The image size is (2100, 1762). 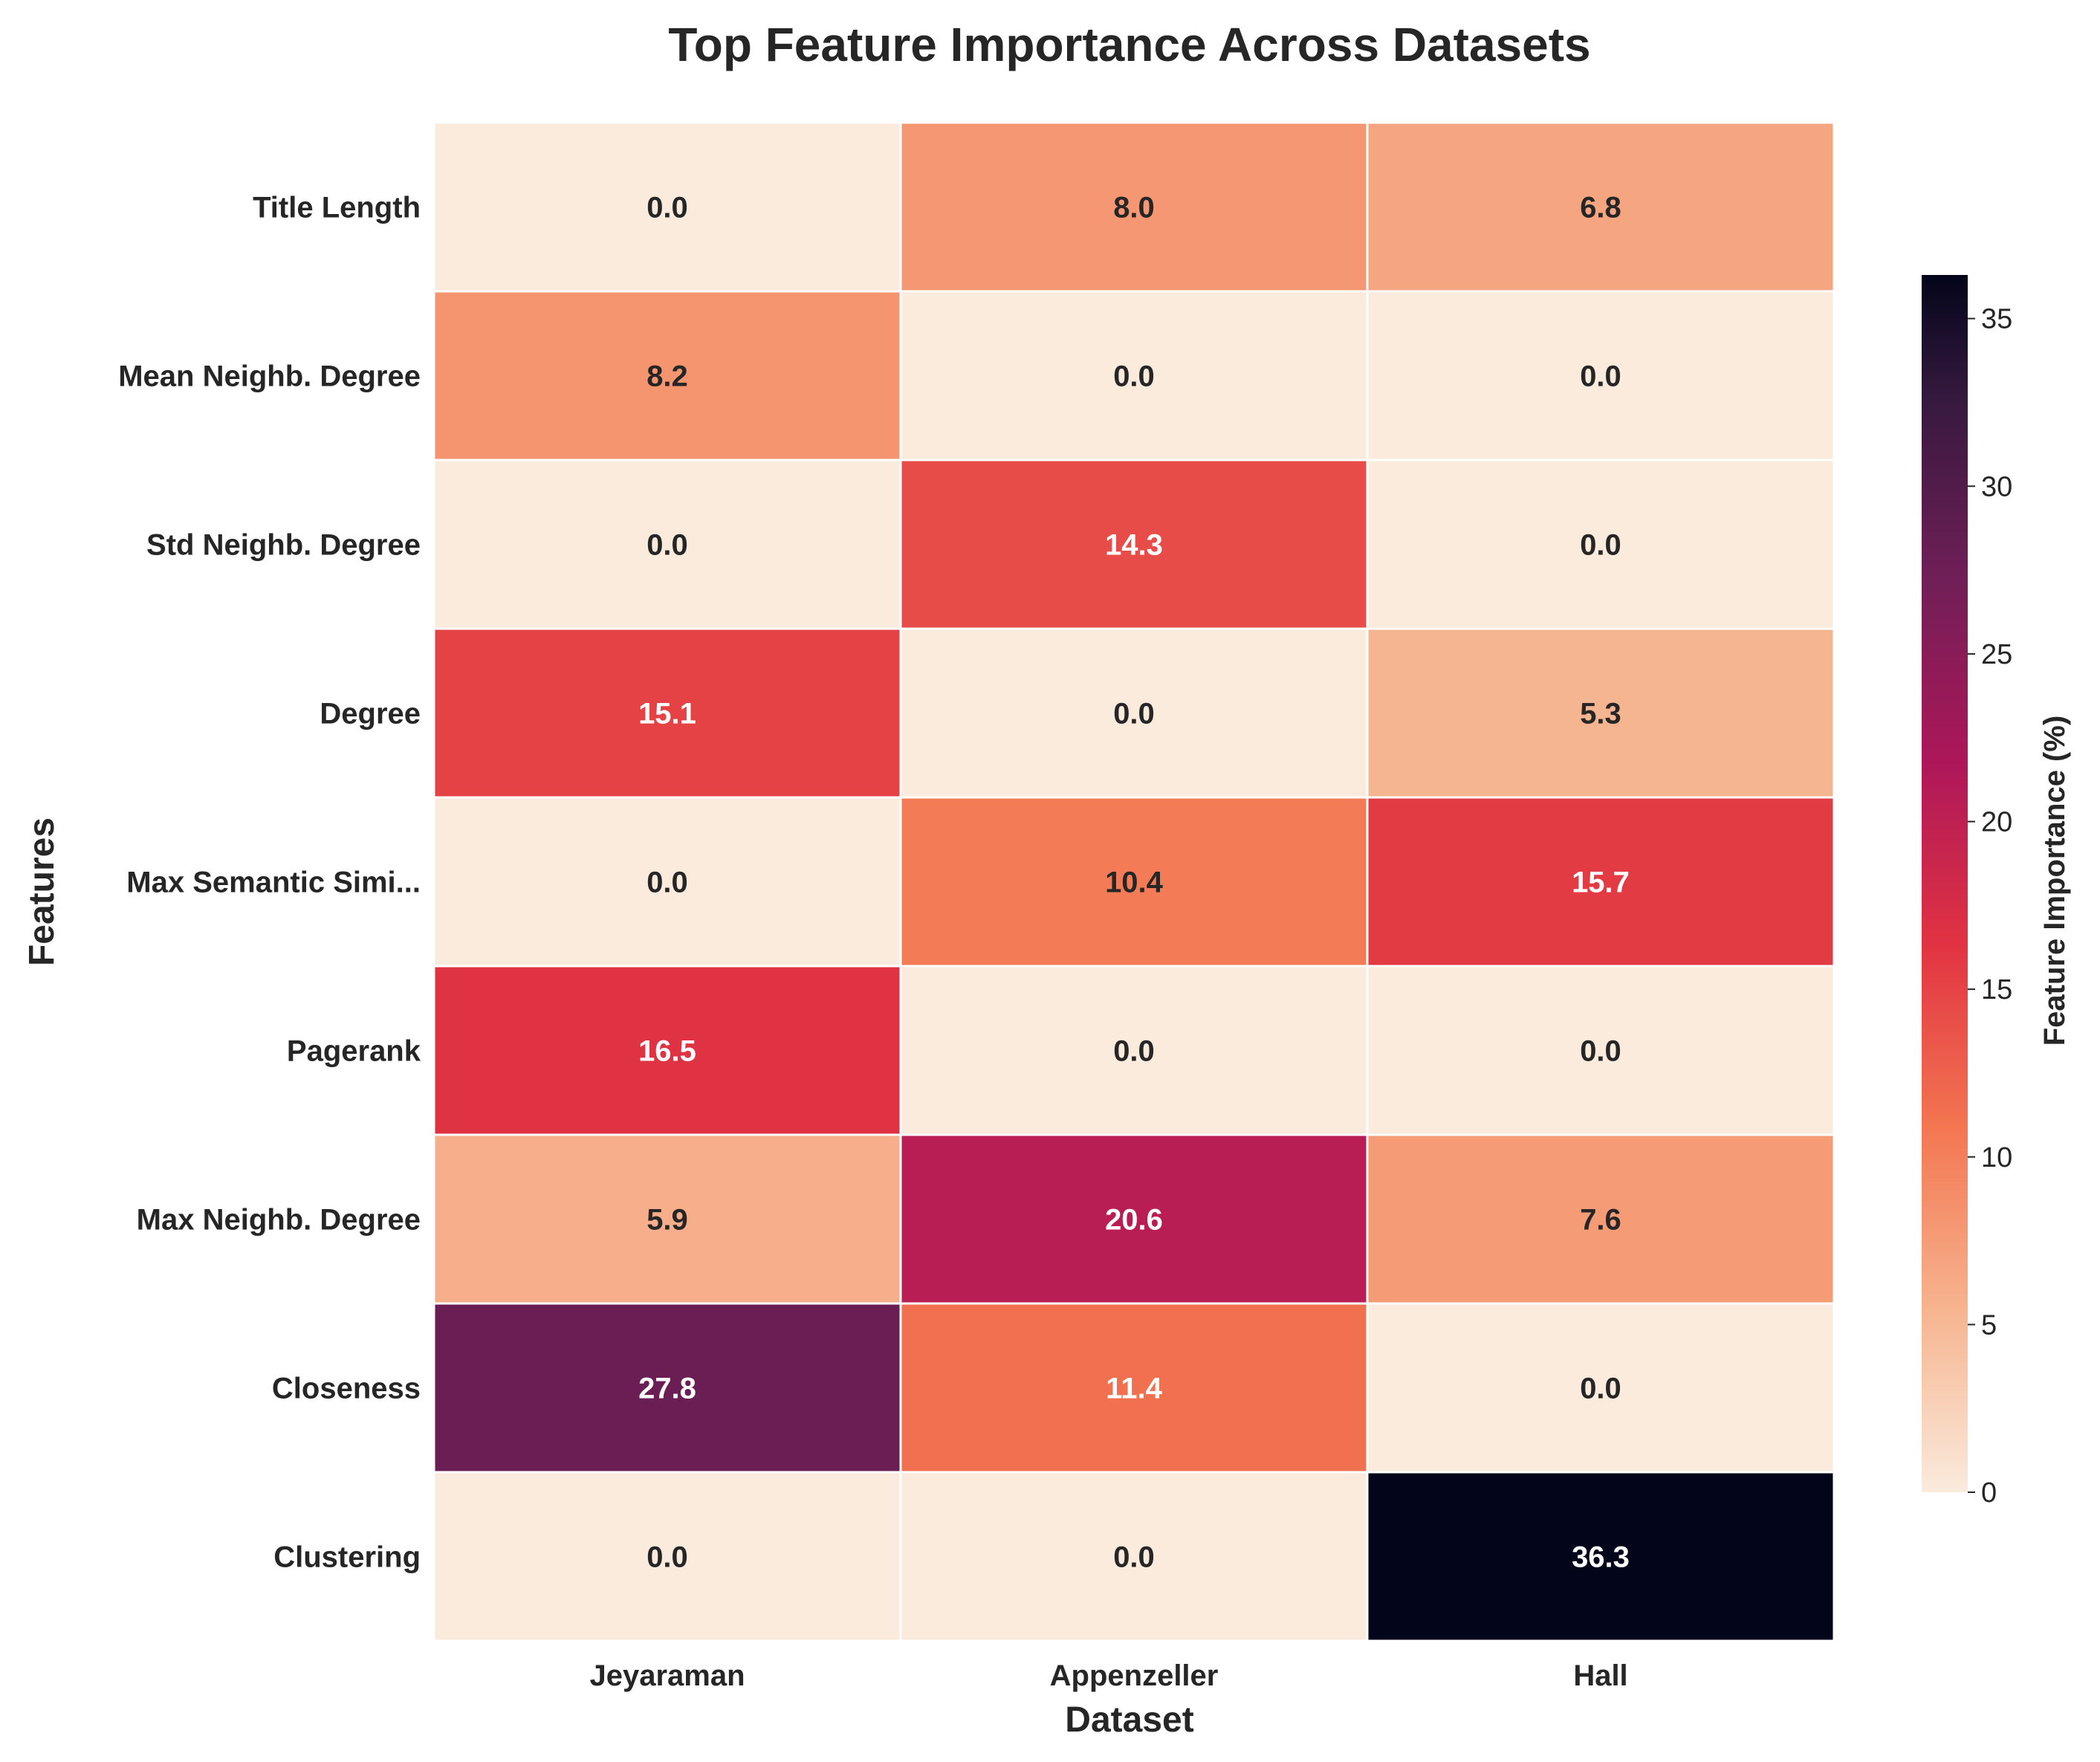 What do you see at coordinates (1945, 883) in the screenshot?
I see `colorbar-gradient` at bounding box center [1945, 883].